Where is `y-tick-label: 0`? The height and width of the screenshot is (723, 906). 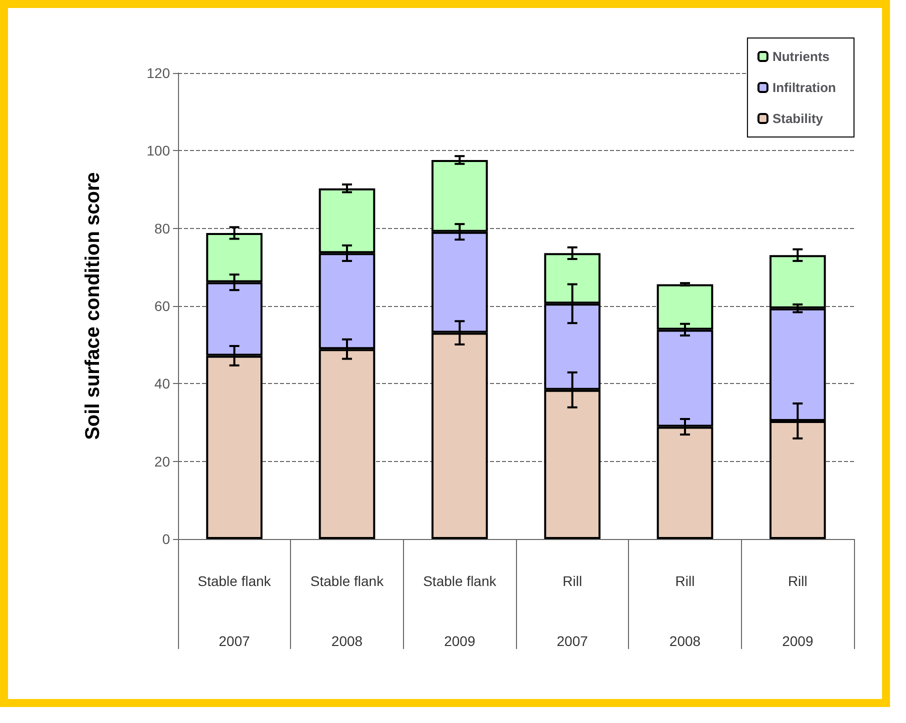
y-tick-label: 0 is located at coordinates (166, 539).